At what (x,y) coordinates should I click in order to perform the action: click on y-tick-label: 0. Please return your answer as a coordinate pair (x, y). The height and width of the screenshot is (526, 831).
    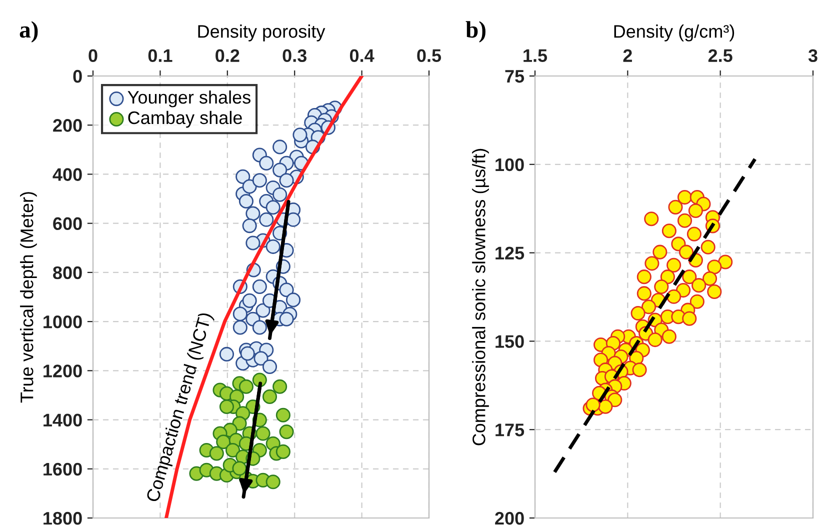
    Looking at the image, I should click on (77, 76).